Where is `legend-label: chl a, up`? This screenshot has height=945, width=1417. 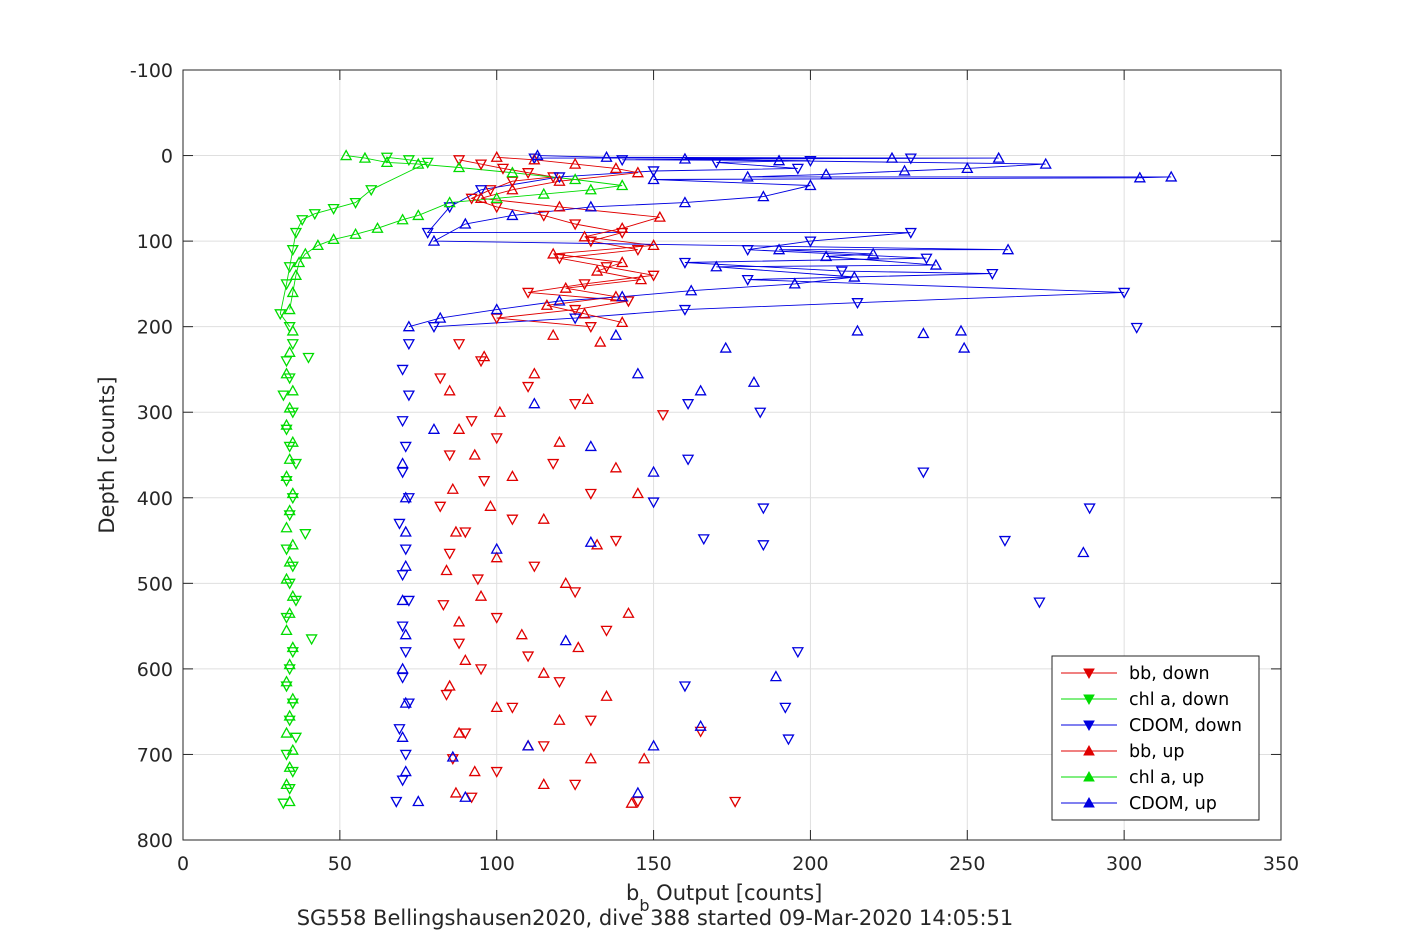 legend-label: chl a, up is located at coordinates (1166, 778).